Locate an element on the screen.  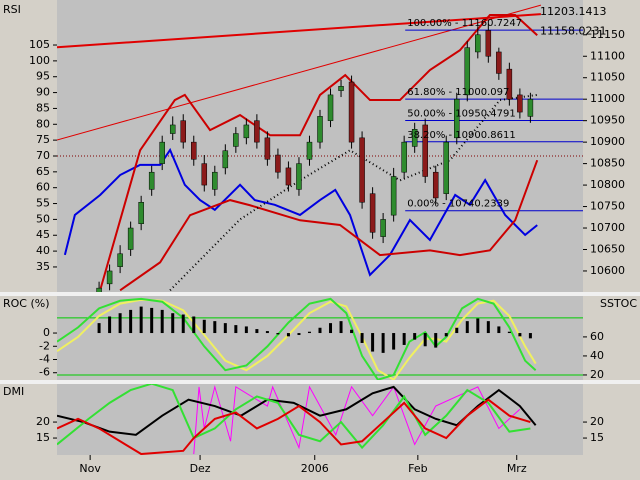
y-tick-label: 80 is located at coordinates (43, 123).